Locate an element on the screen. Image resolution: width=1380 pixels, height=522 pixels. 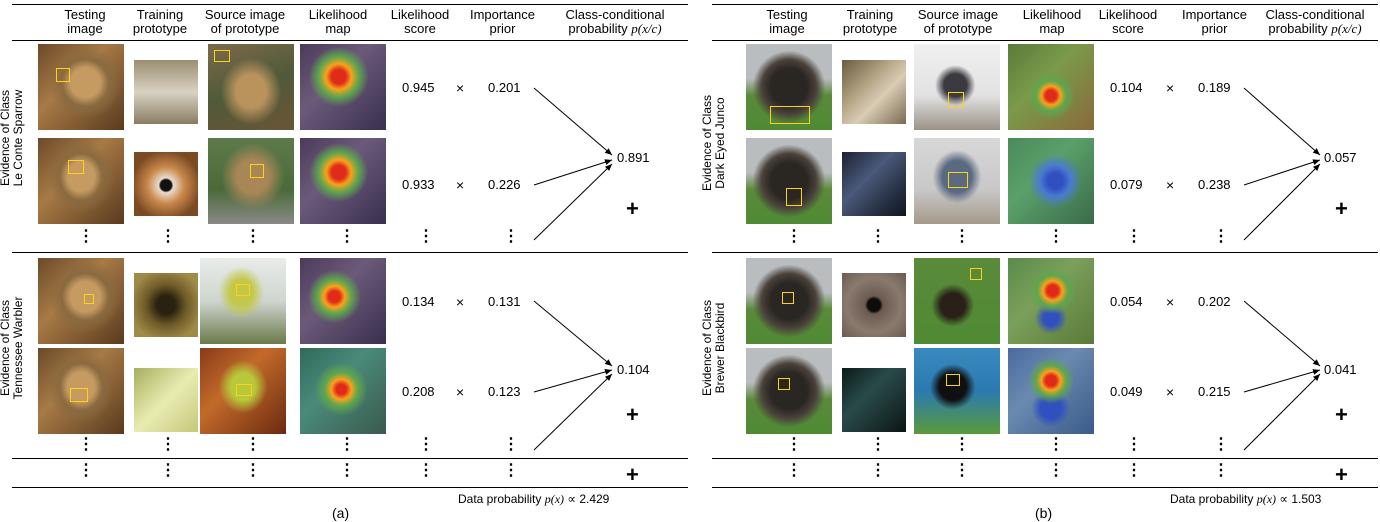
importance-prior: 0.215 is located at coordinates (1214, 391).